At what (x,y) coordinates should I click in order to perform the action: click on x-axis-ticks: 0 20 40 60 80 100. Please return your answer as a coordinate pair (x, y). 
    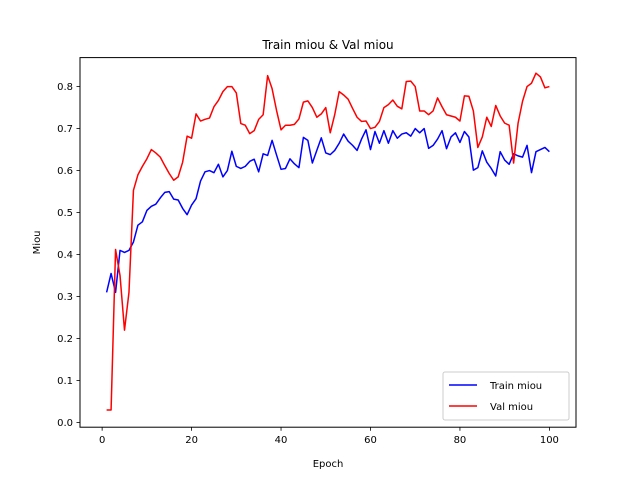
    Looking at the image, I should click on (329, 436).